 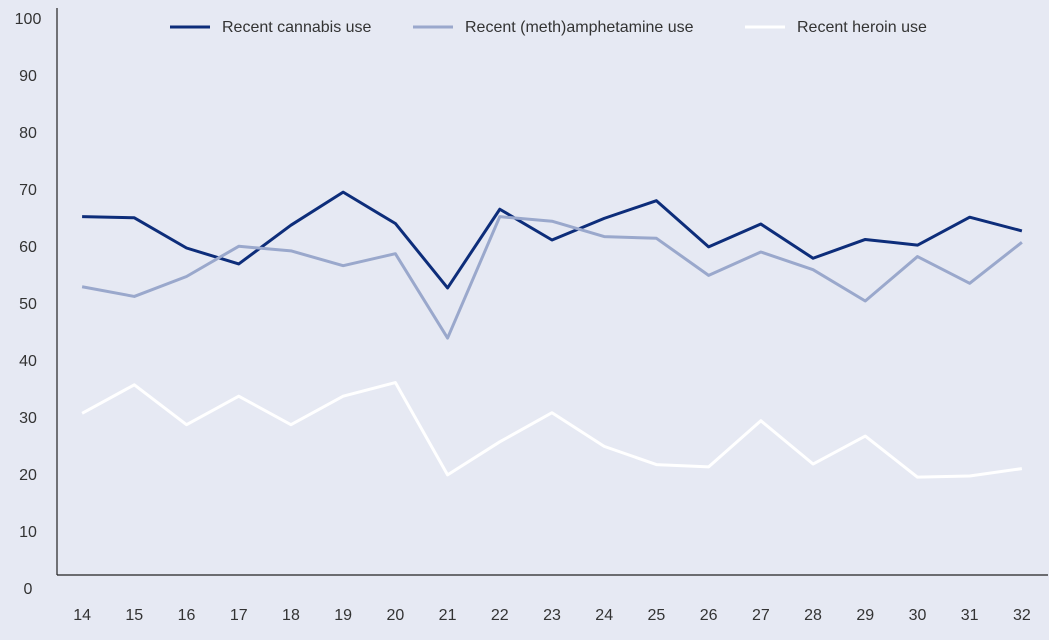 What do you see at coordinates (448, 615) in the screenshot?
I see `x-tick-label: 21` at bounding box center [448, 615].